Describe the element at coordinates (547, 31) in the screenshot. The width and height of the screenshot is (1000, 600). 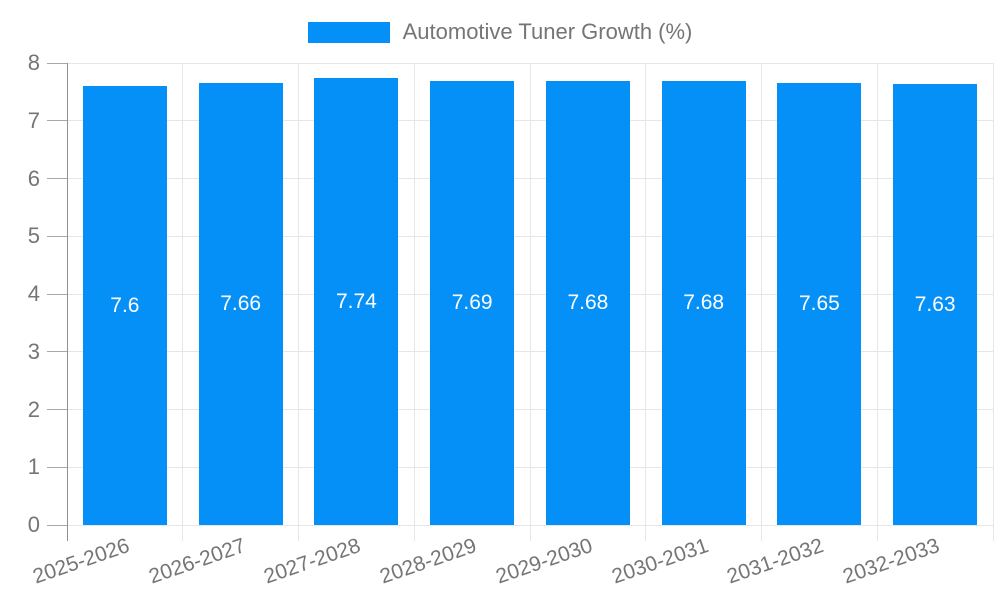
I see `legend-series-label: Automotive Tuner Growth (%)` at that location.